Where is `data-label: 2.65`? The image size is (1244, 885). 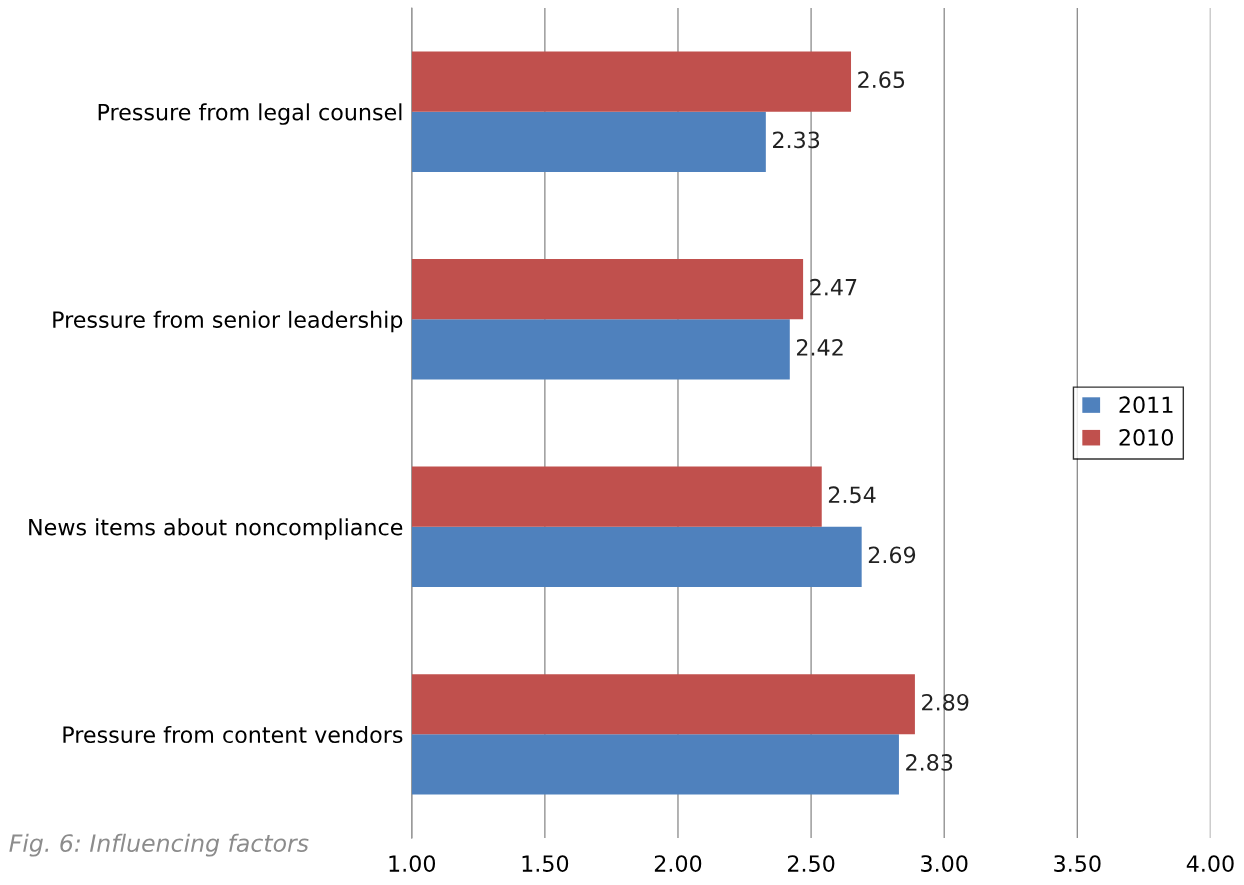 data-label: 2.65 is located at coordinates (881, 80).